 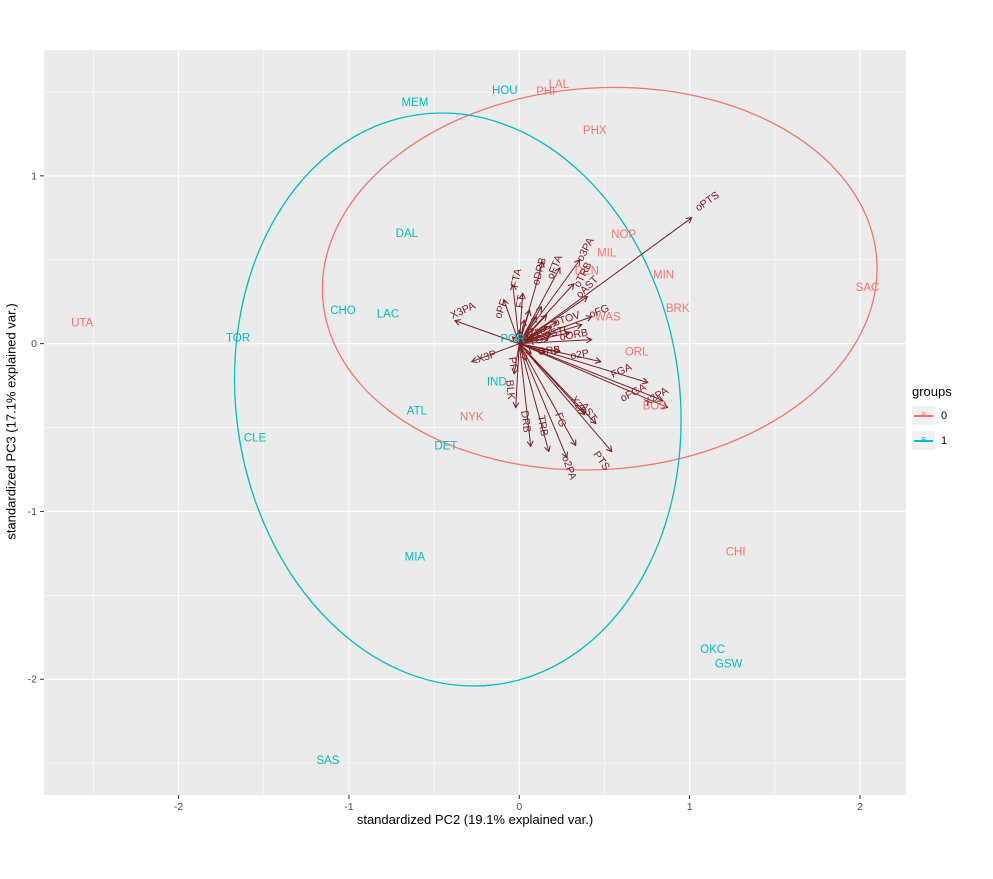 I want to click on loading-arrow-o3PA, so click(x=549, y=301).